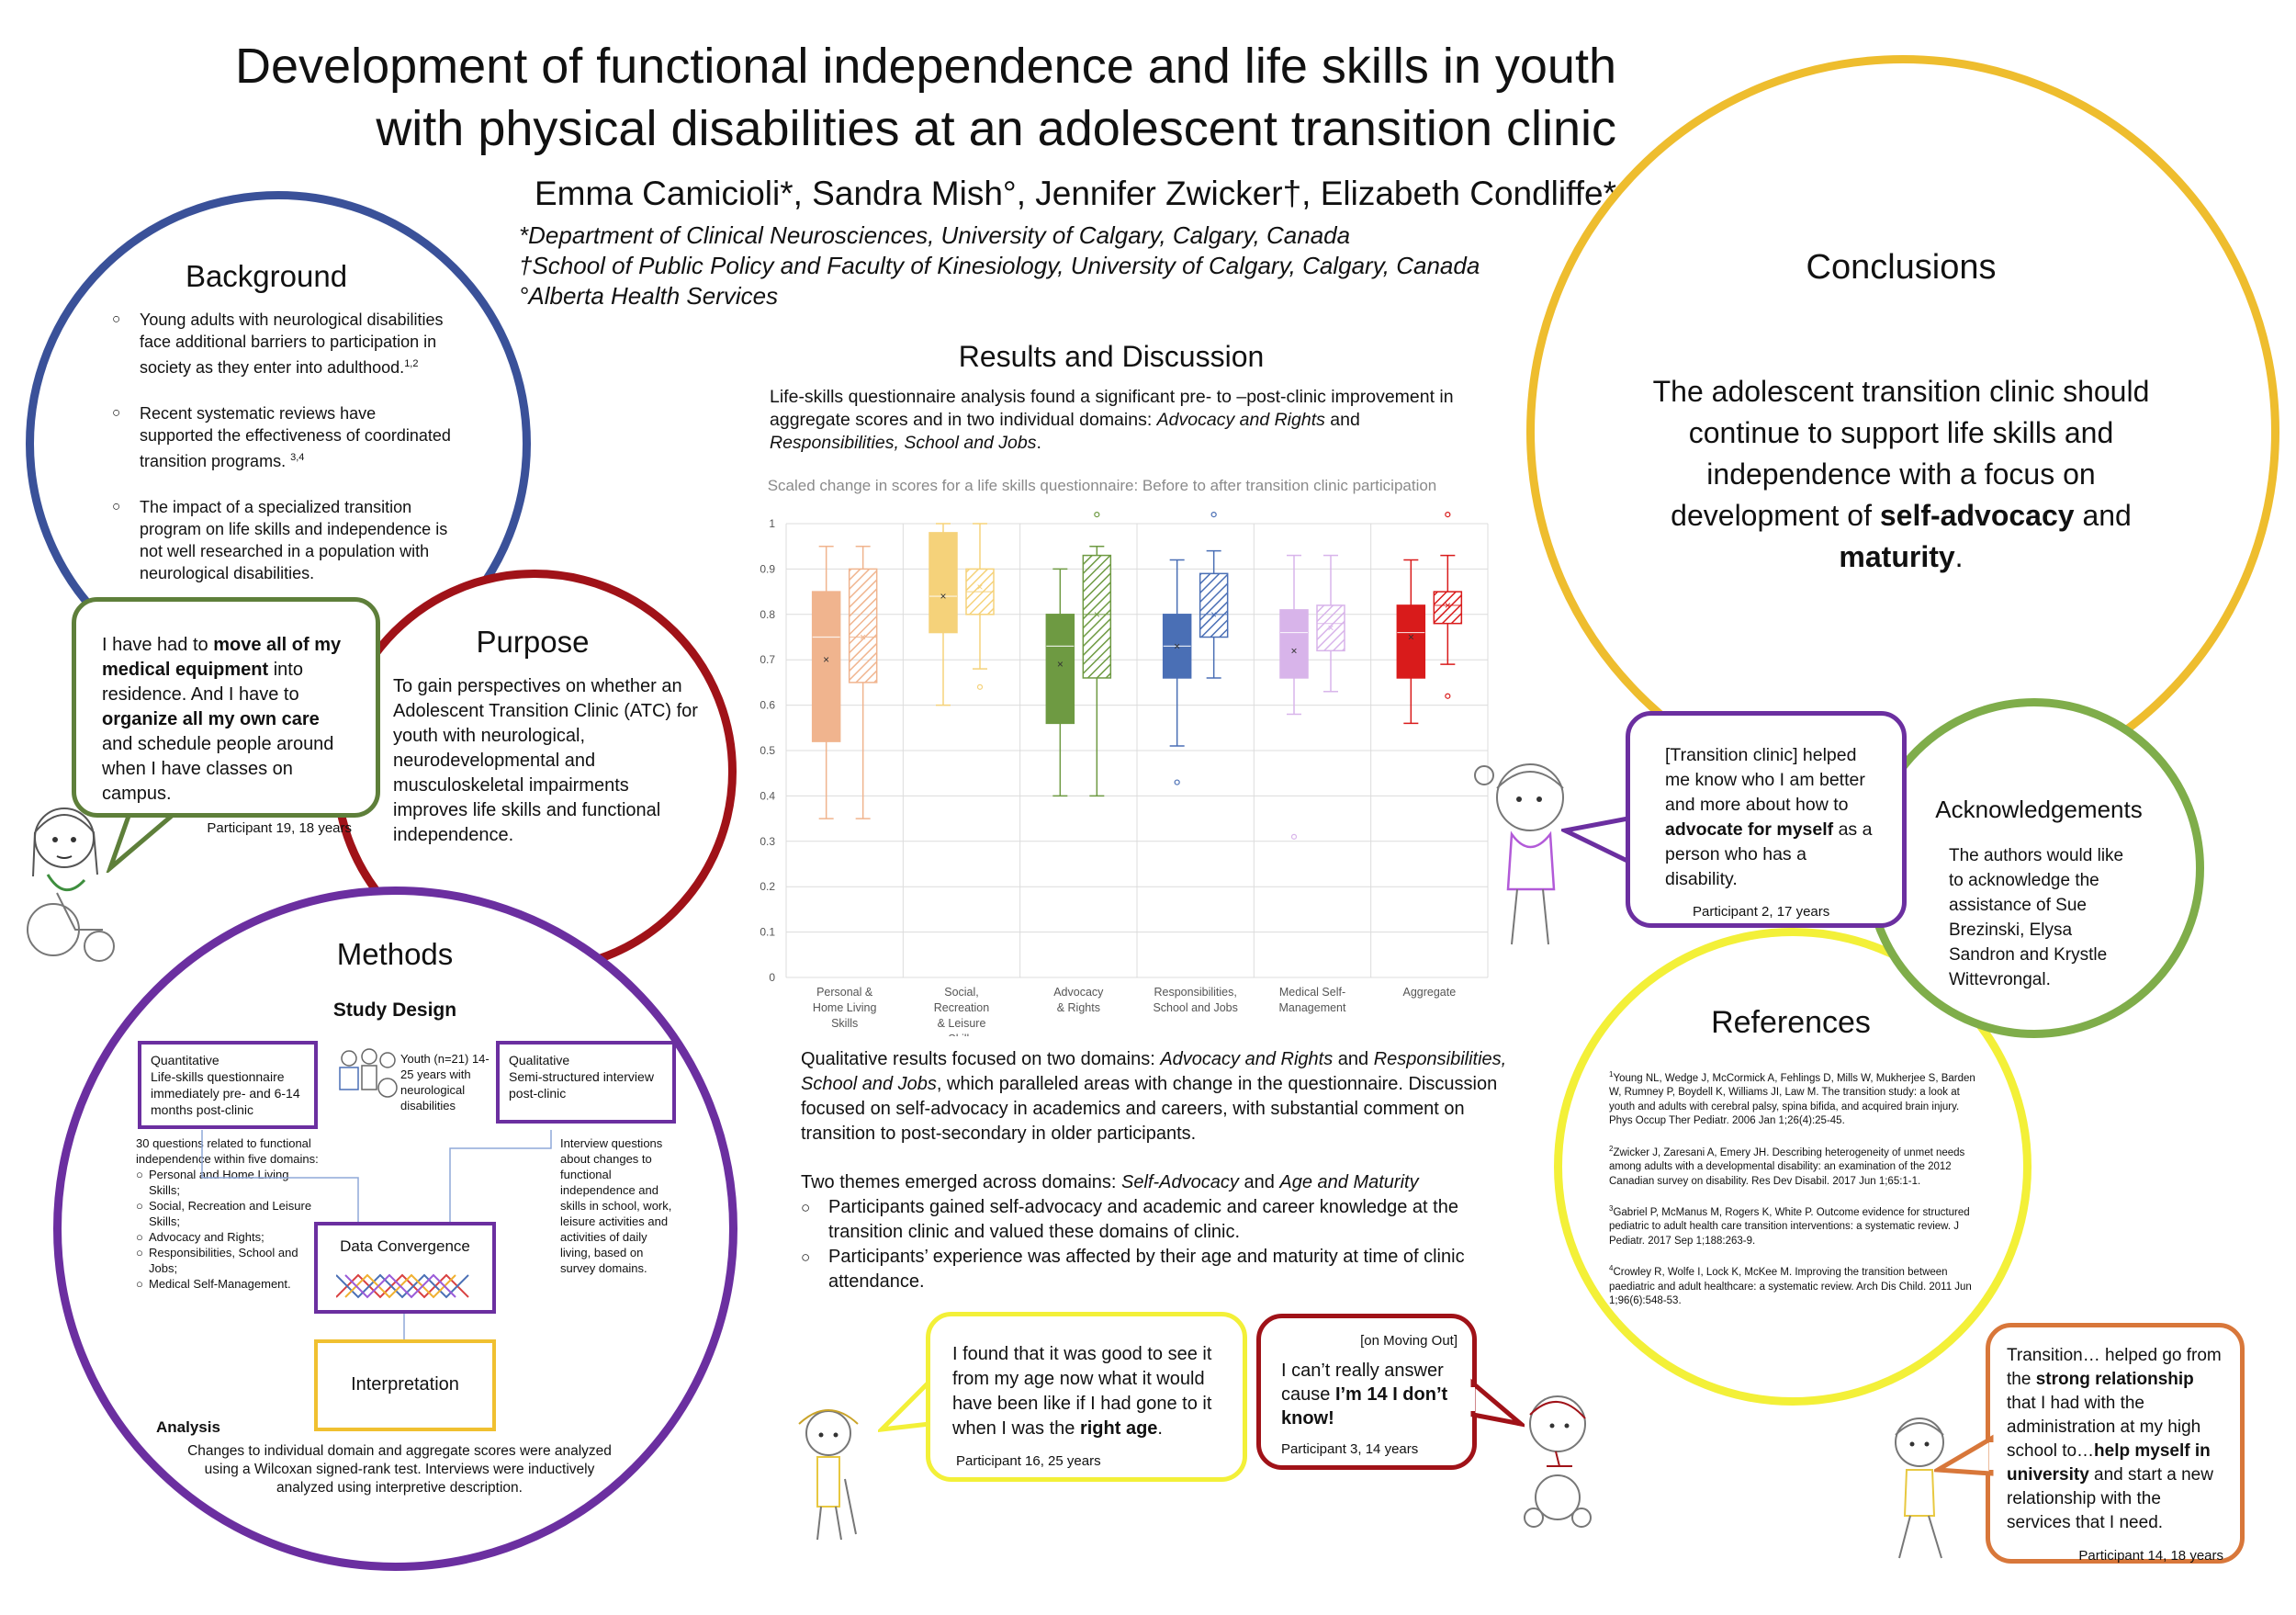 The height and width of the screenshot is (1615, 2296). Describe the element at coordinates (1965, 1455) in the screenshot. I see `quote-p14-tail` at that location.